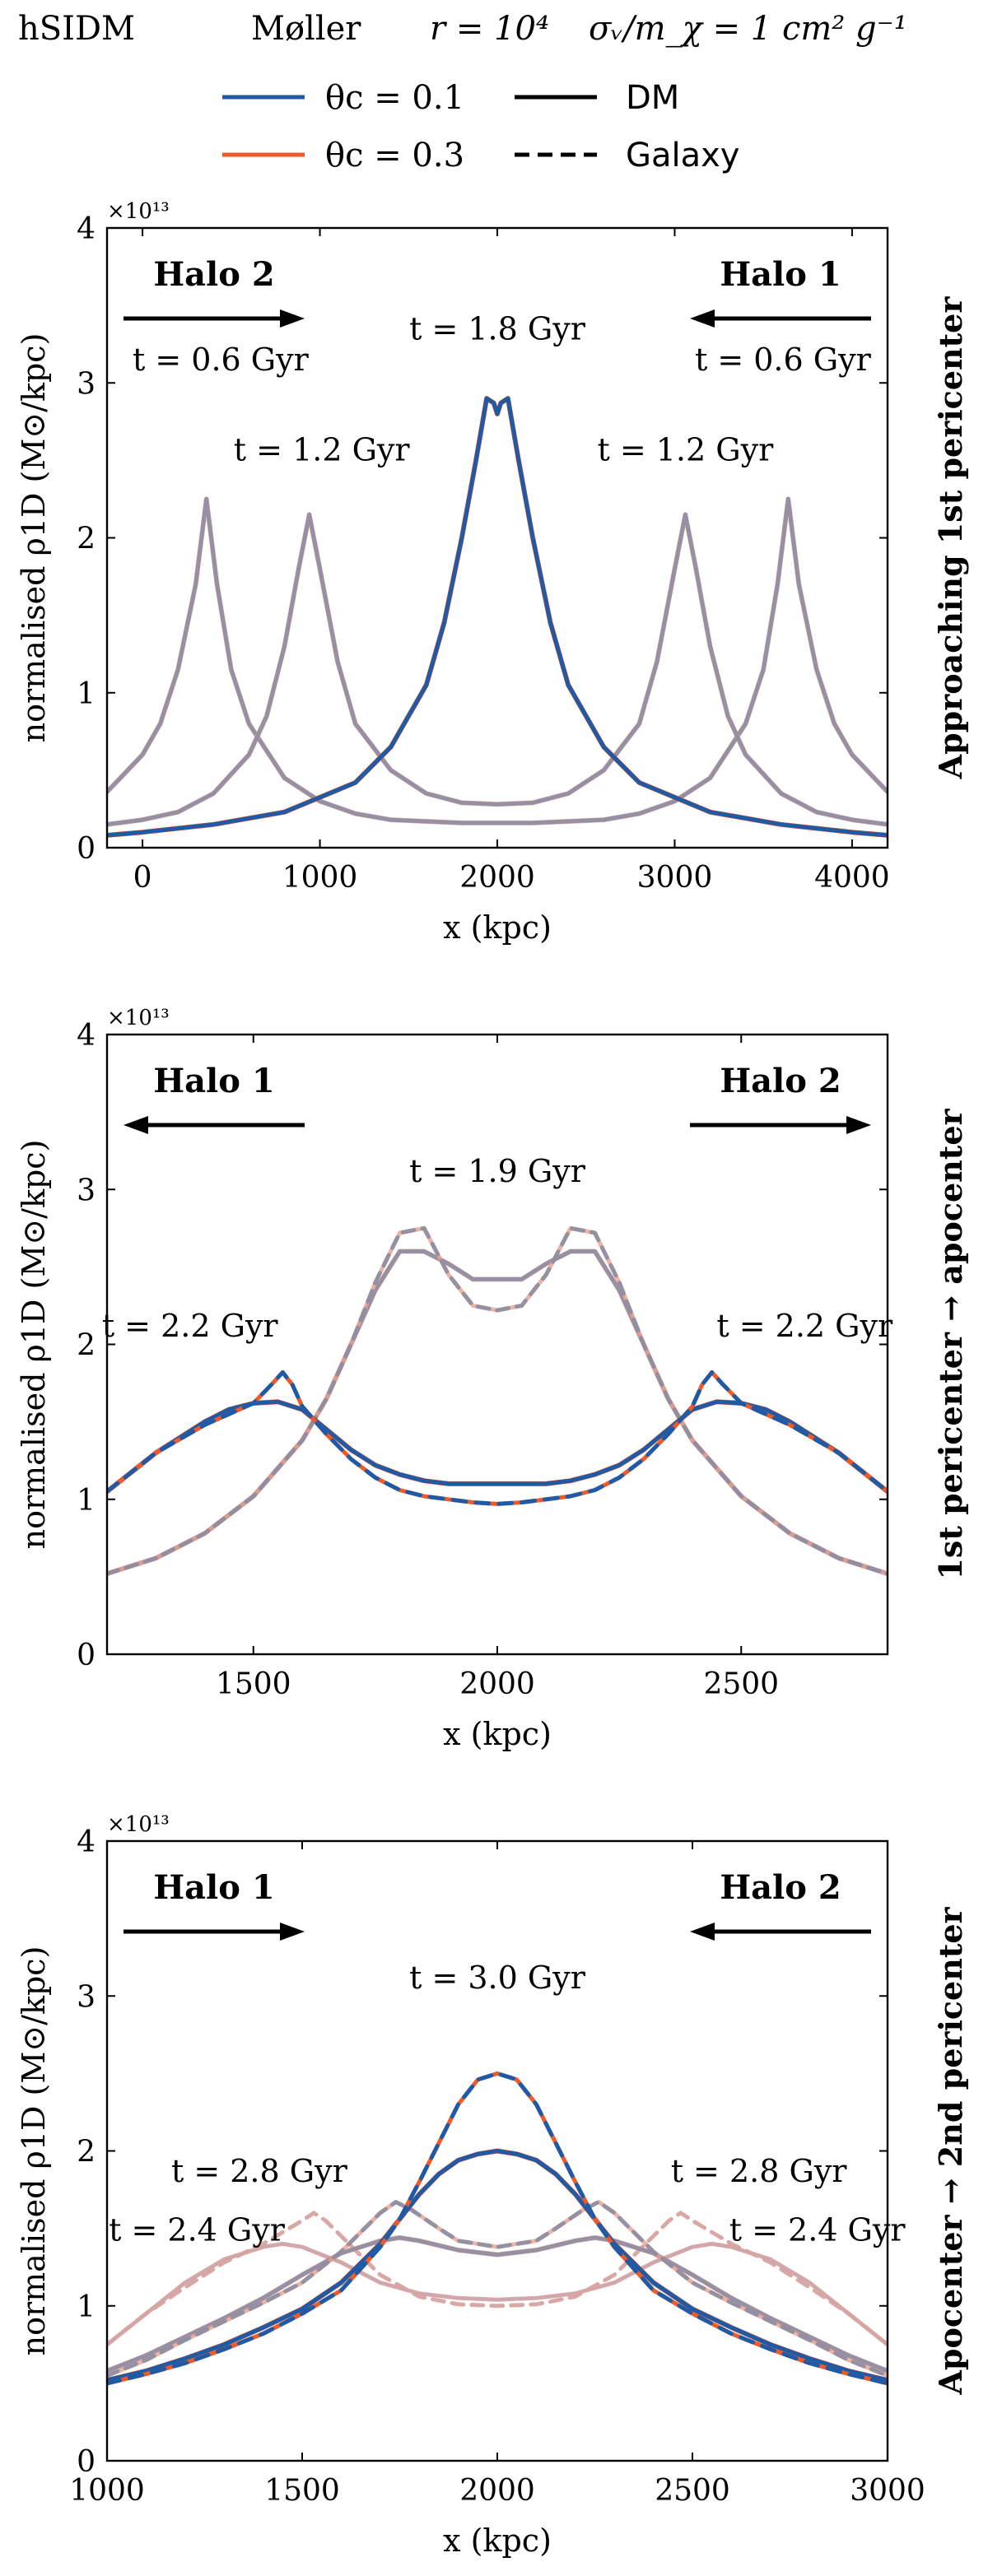  What do you see at coordinates (394, 155) in the screenshot?
I see `legend-label-theta-03: θc = 0.3` at bounding box center [394, 155].